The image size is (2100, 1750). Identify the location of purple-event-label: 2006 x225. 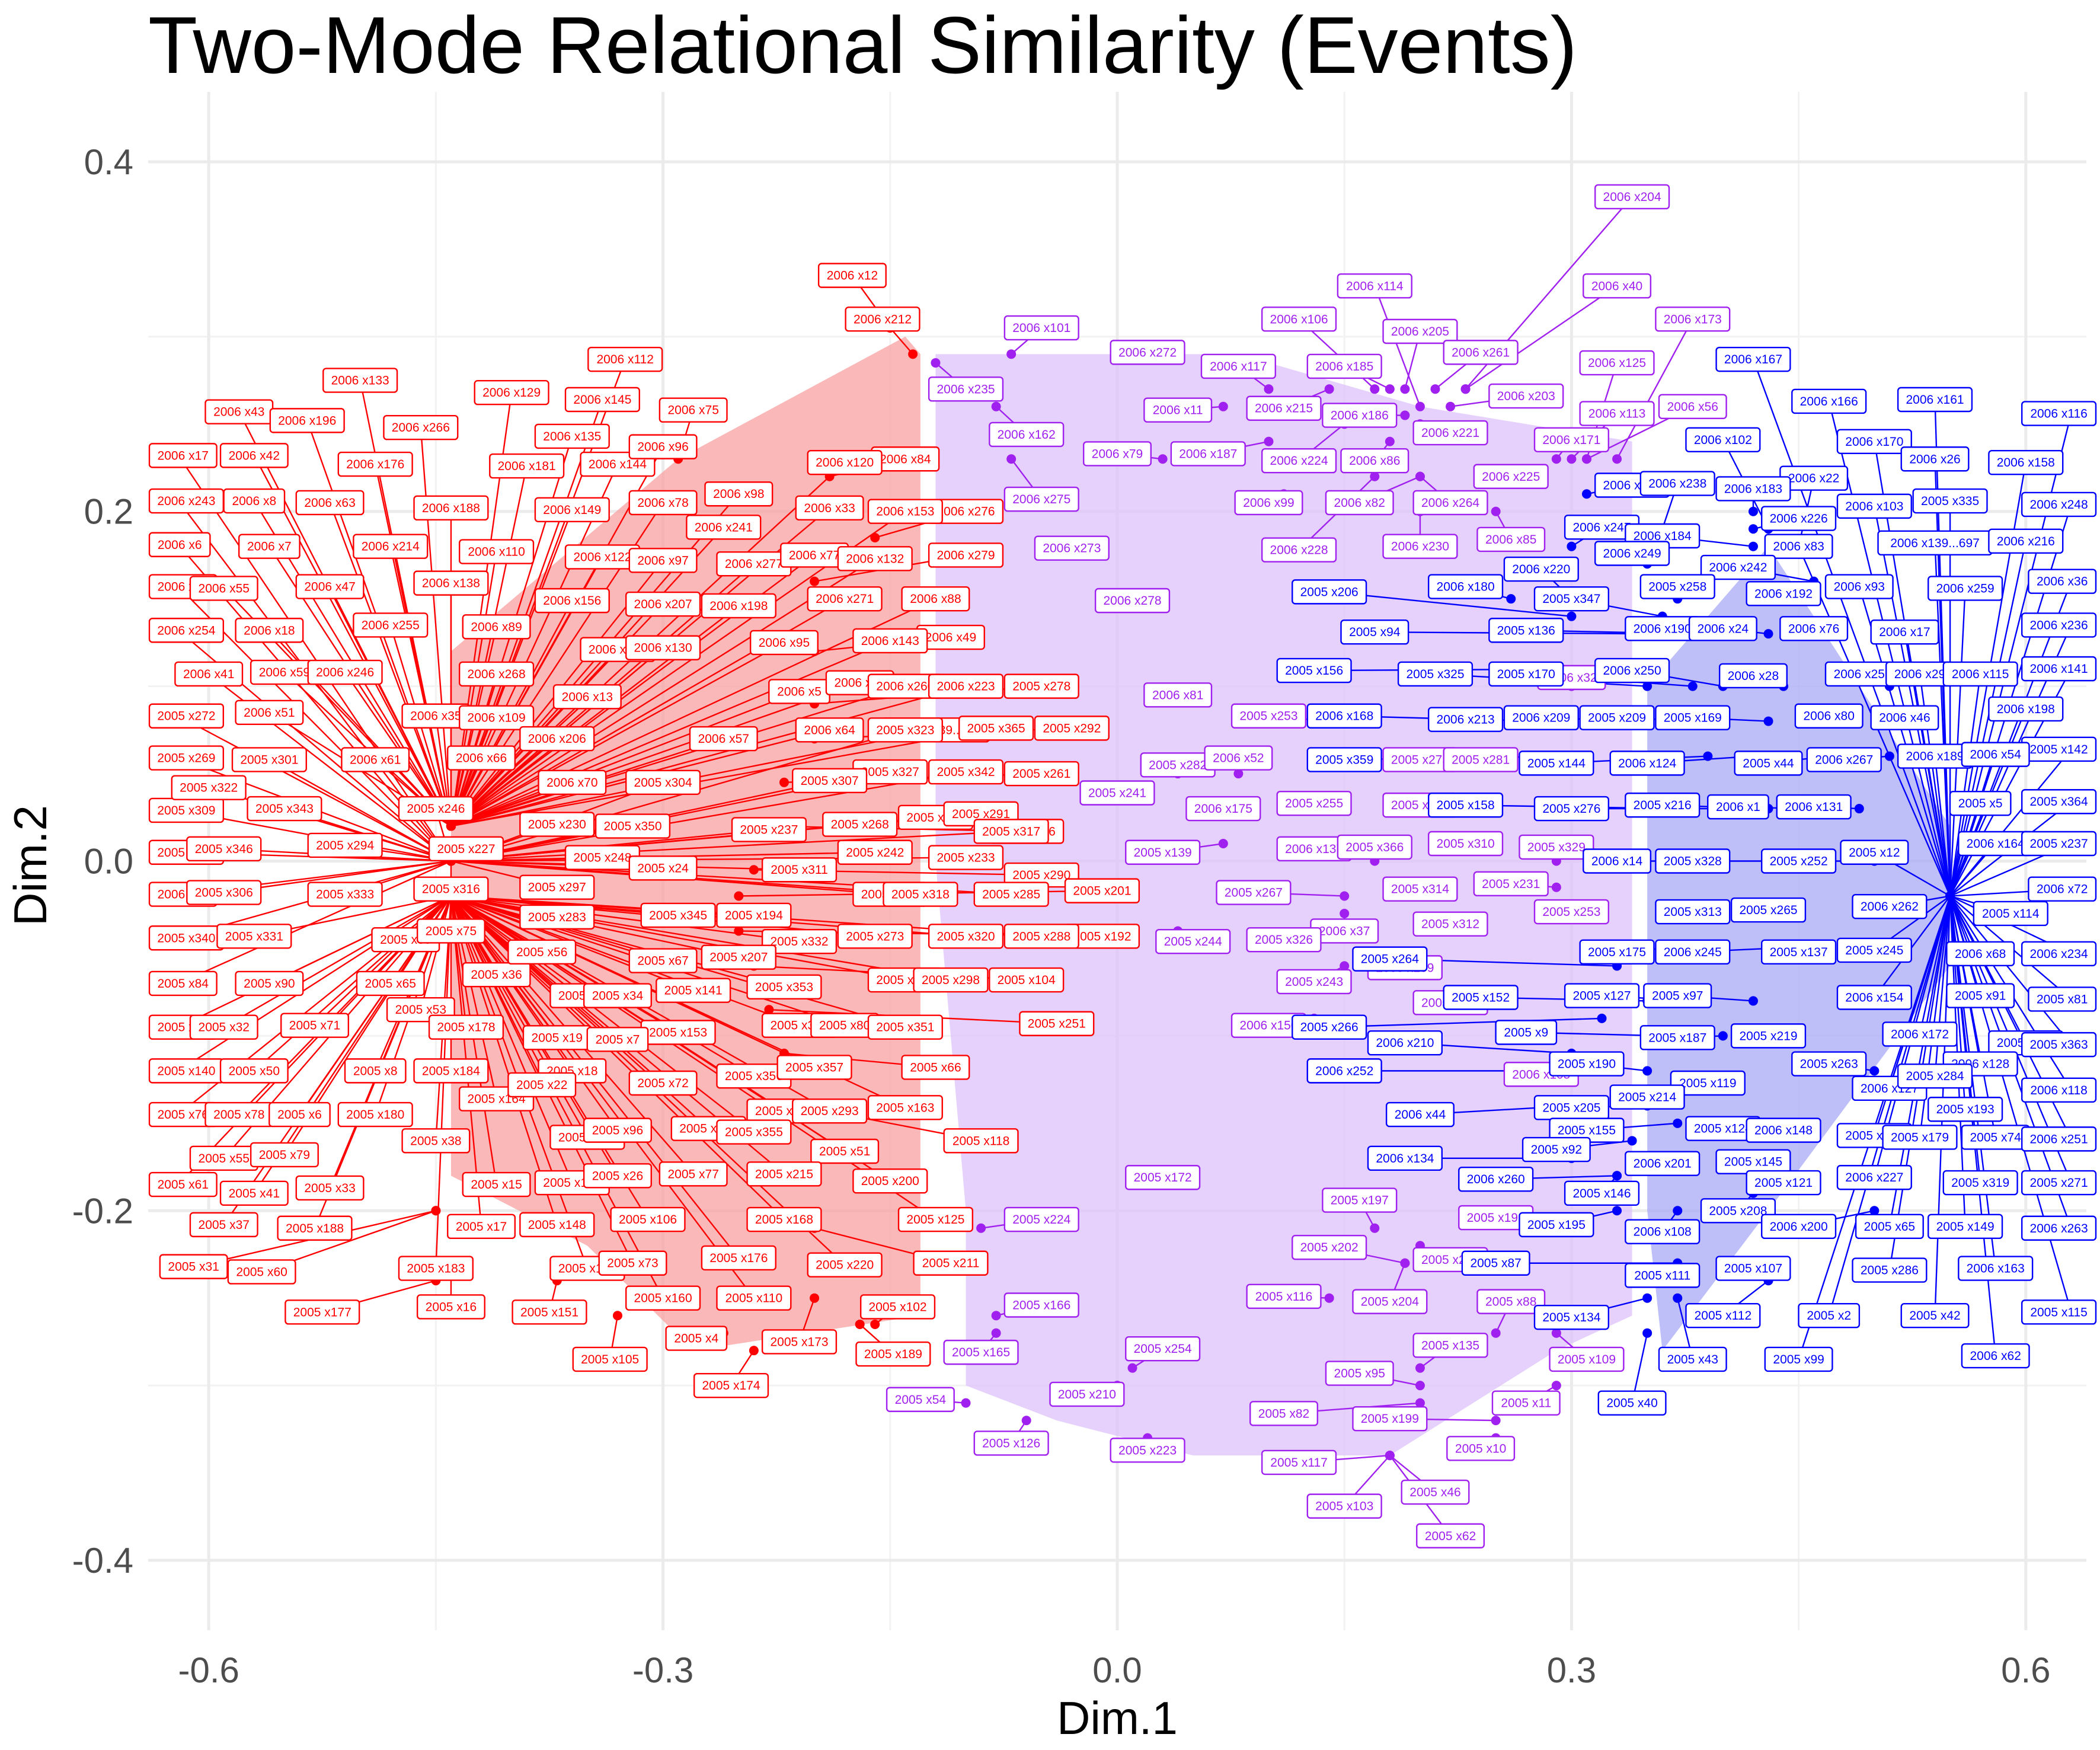
(1511, 476).